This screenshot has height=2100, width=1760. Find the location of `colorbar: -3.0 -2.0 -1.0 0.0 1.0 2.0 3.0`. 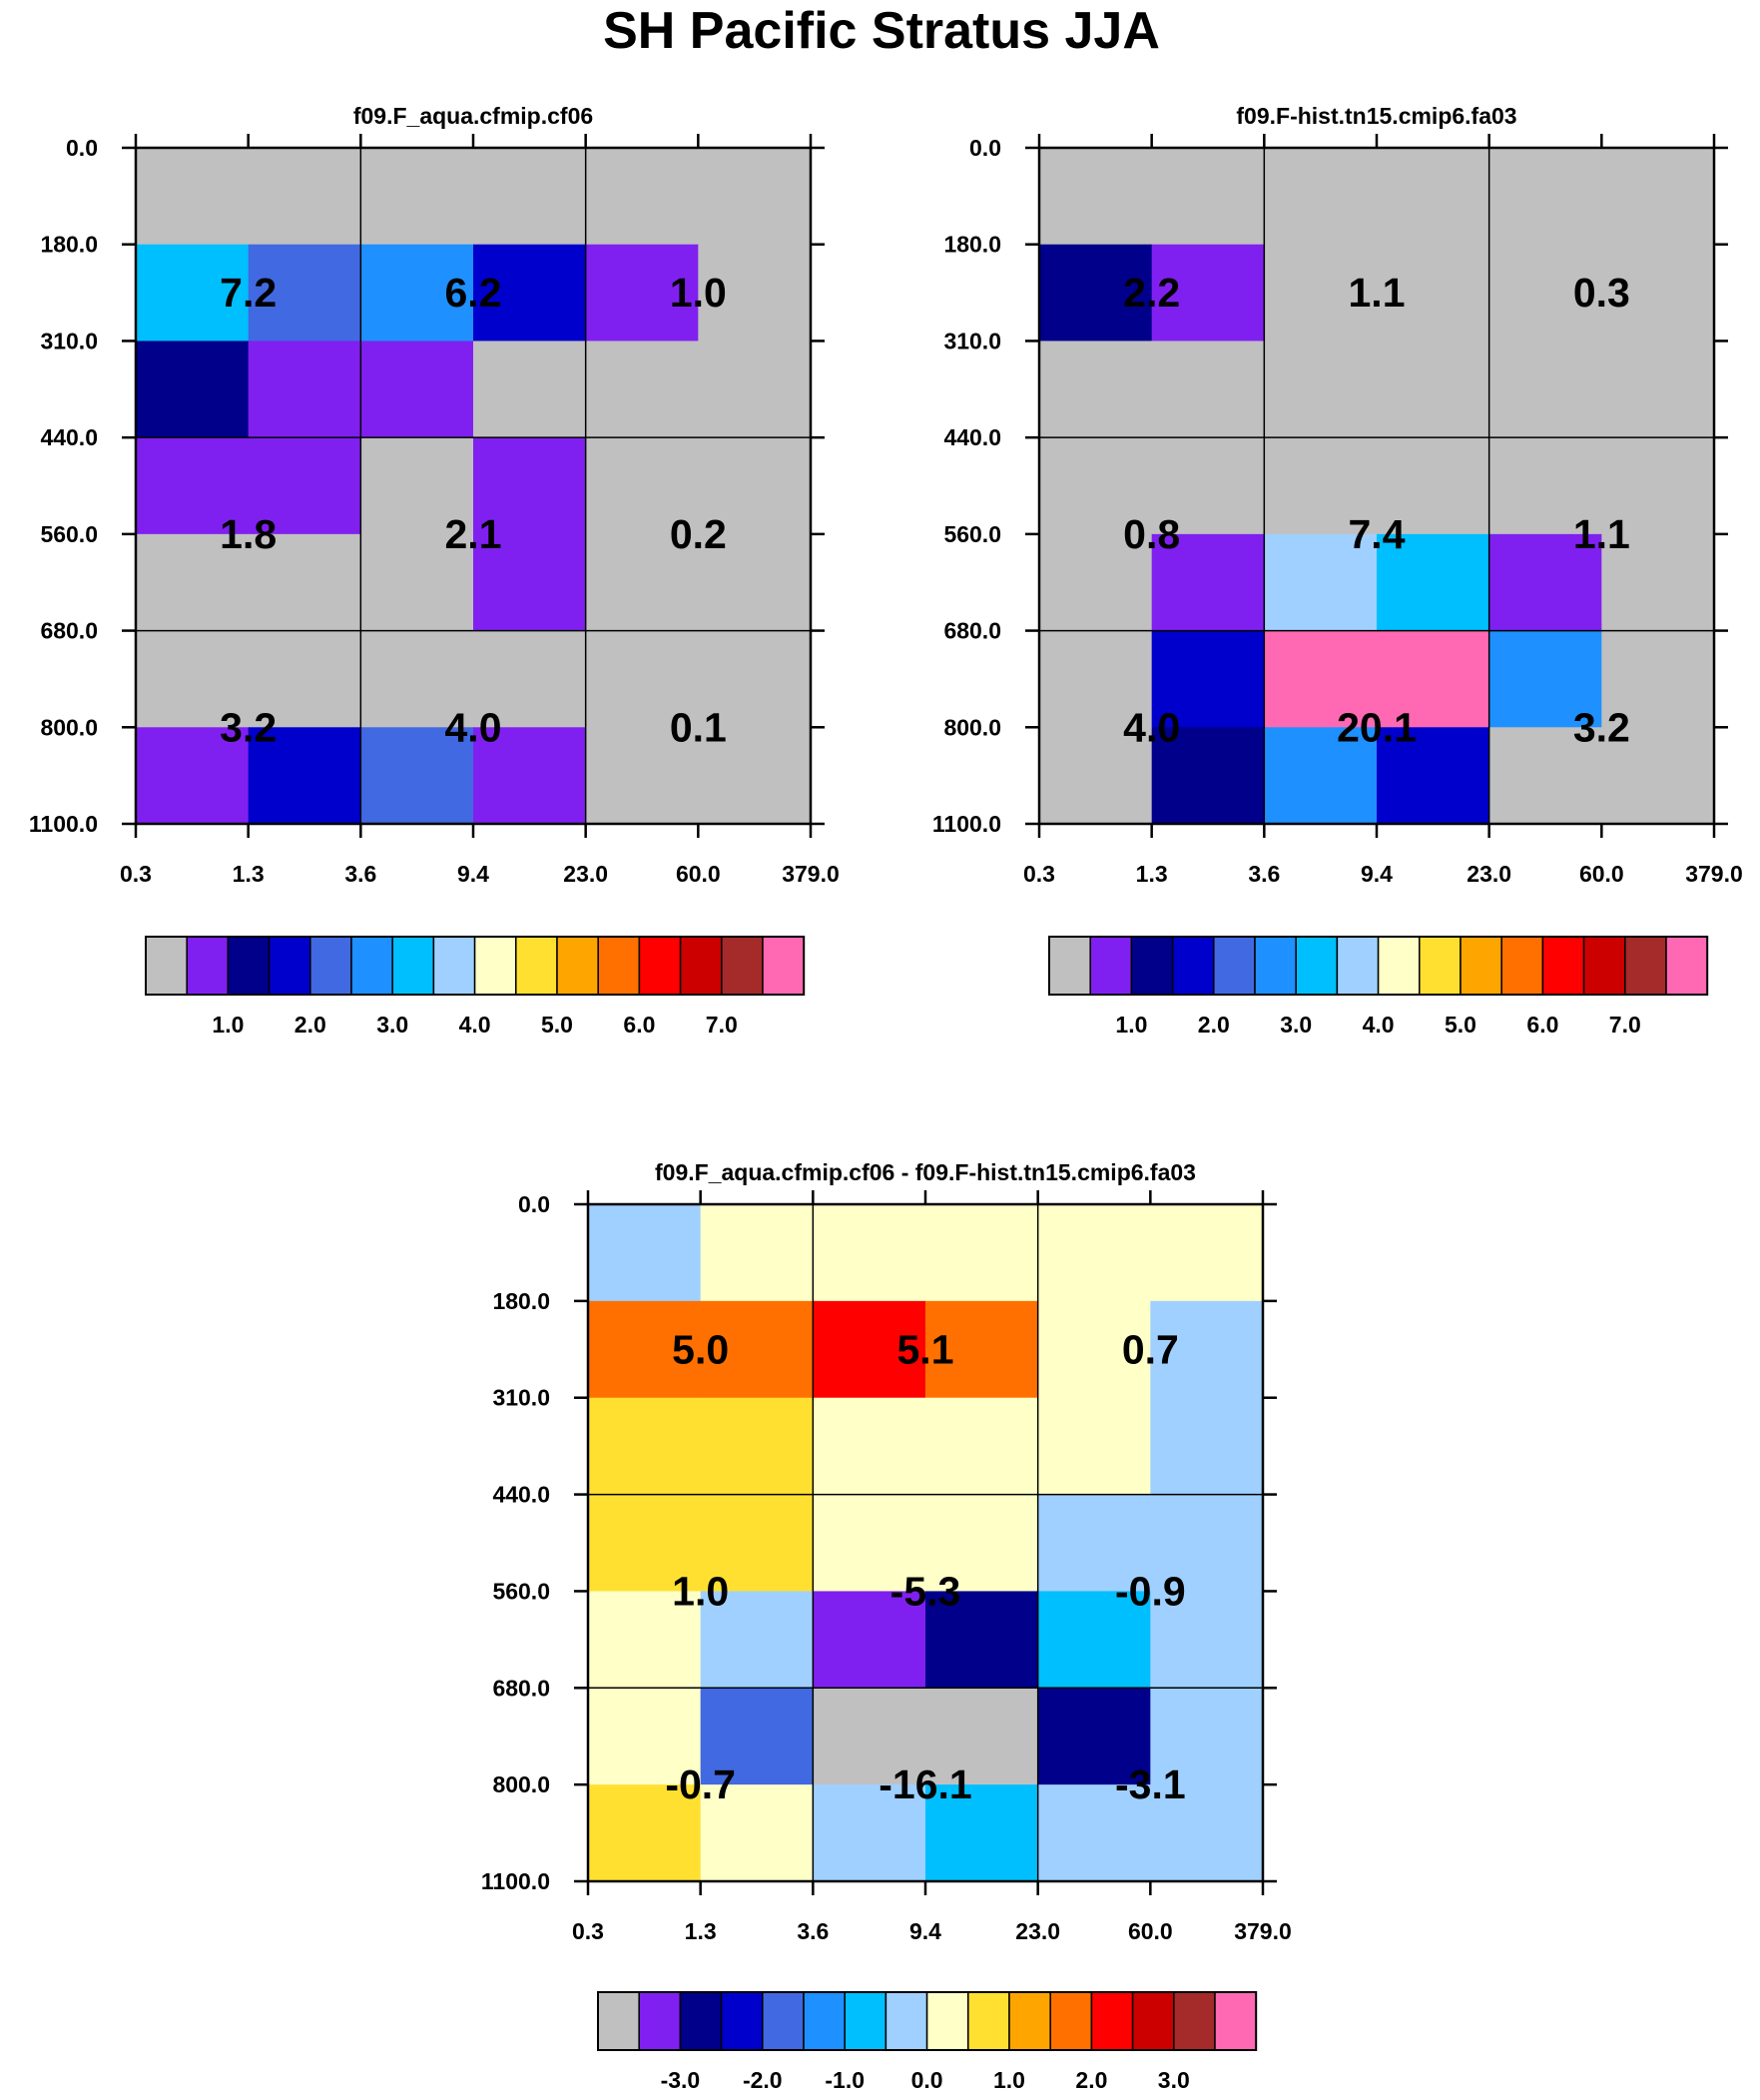

colorbar: -3.0 -2.0 -1.0 0.0 1.0 2.0 3.0 is located at coordinates (927, 2042).